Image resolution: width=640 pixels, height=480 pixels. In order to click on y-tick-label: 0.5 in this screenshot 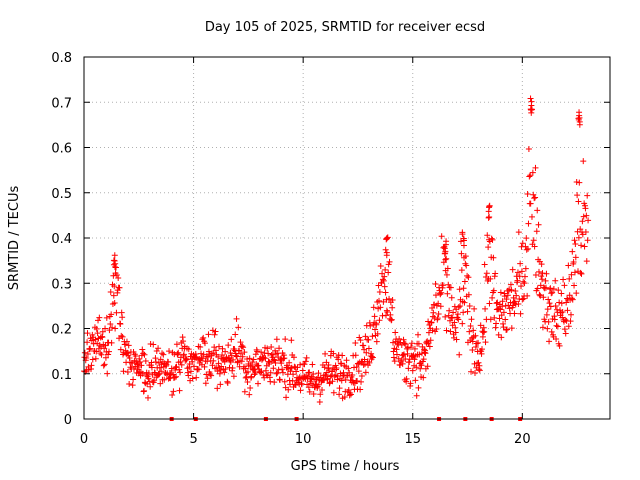, I will do `click(61, 194)`.